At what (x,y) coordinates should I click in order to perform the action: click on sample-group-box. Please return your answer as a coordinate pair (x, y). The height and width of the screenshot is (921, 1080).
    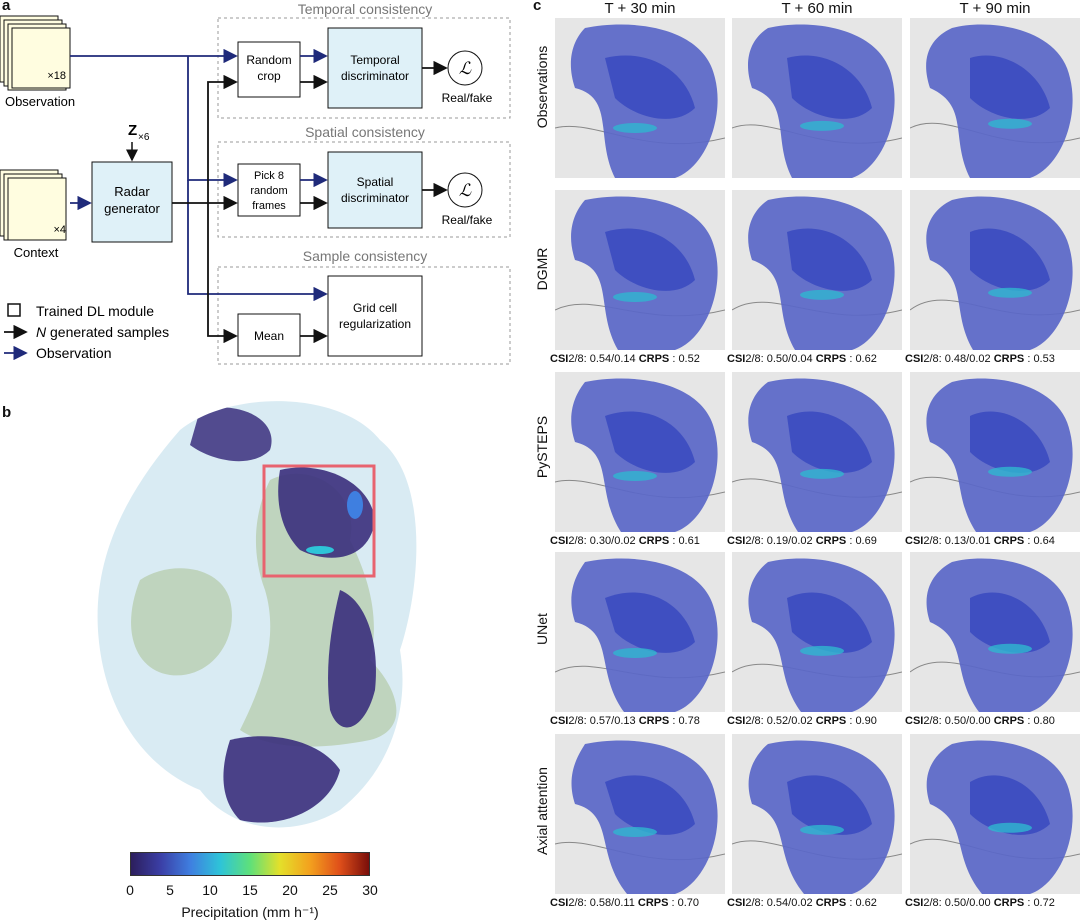
    Looking at the image, I should click on (364, 315).